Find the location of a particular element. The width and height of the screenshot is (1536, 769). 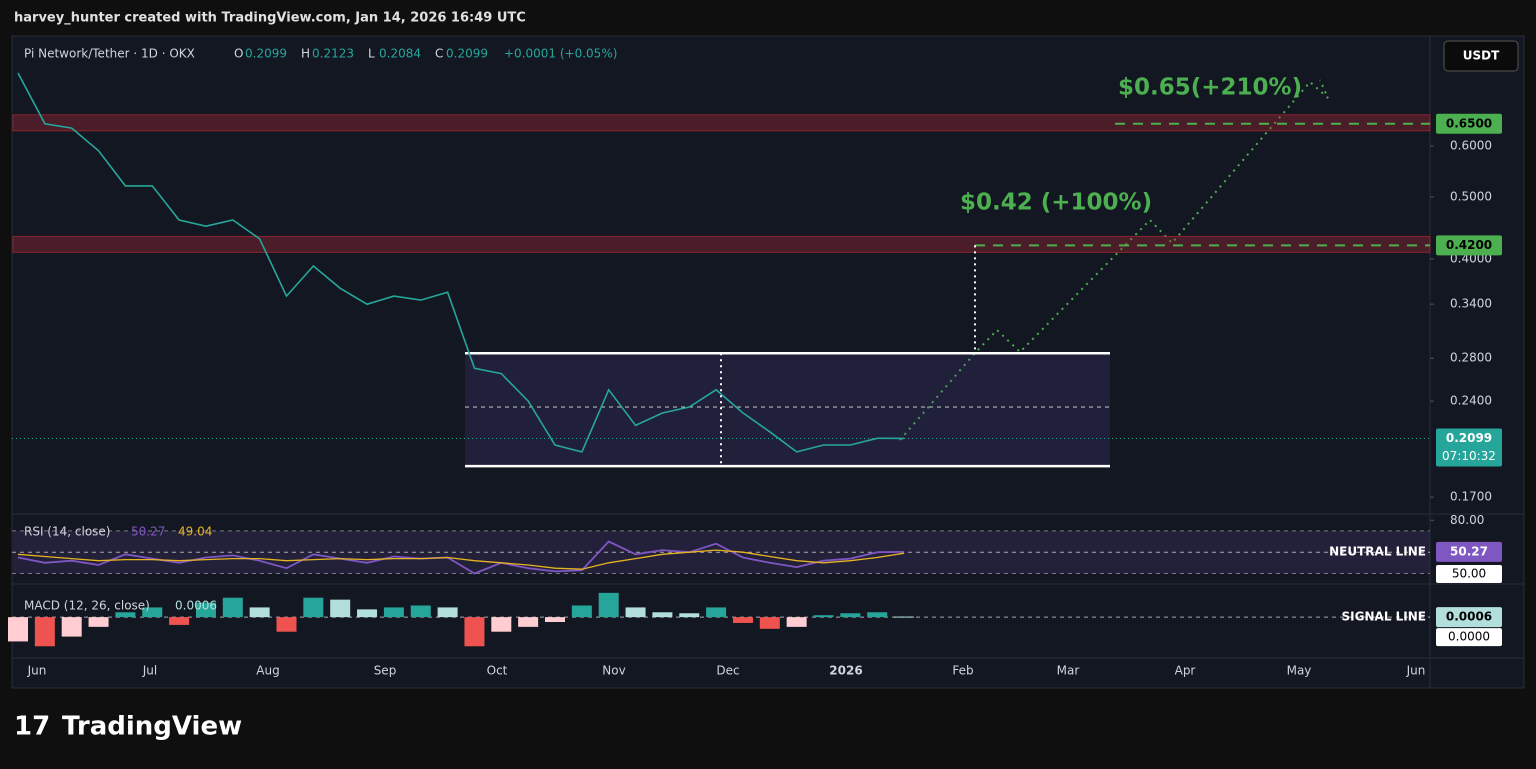

price-badge-label: 0.4200 is located at coordinates (1469, 245).